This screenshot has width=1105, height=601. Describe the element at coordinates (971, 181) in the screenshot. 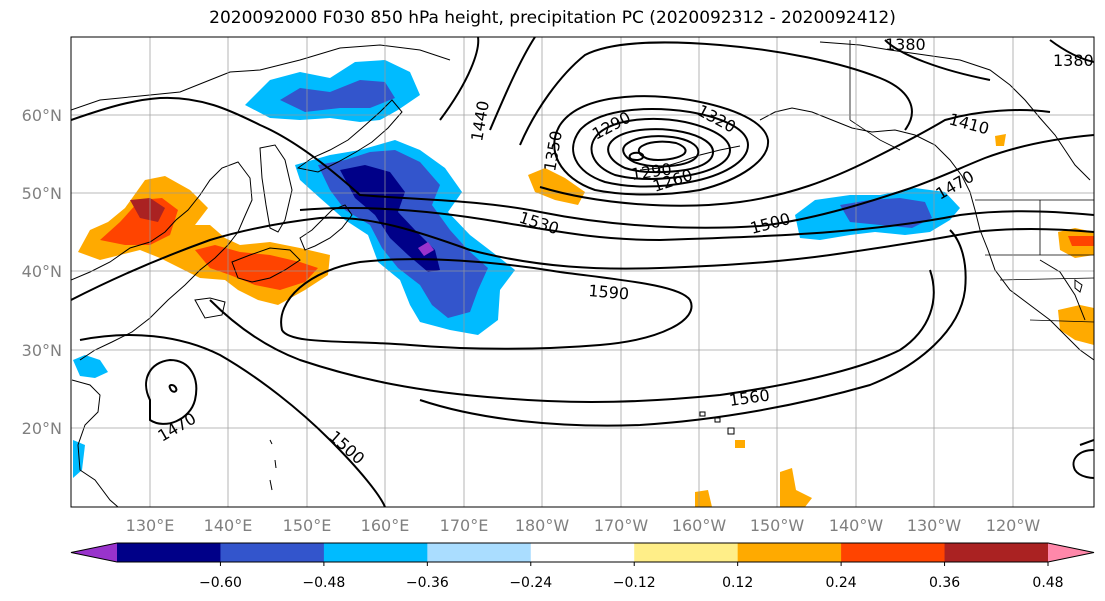

I see `political-borders` at that location.